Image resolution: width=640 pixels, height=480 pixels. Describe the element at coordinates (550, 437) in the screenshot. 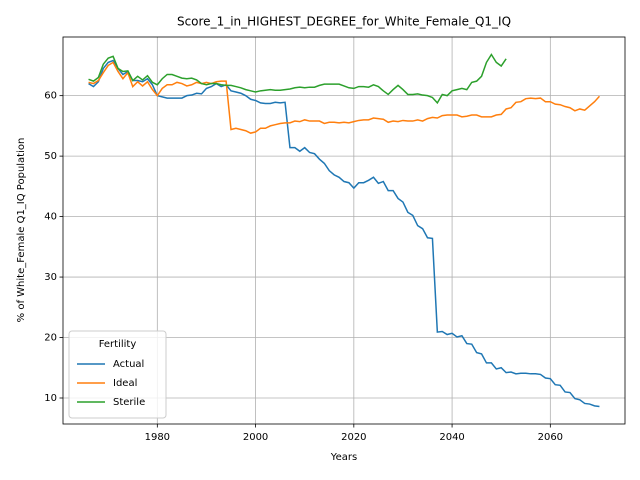

I see `x-tick-label: 2060` at that location.